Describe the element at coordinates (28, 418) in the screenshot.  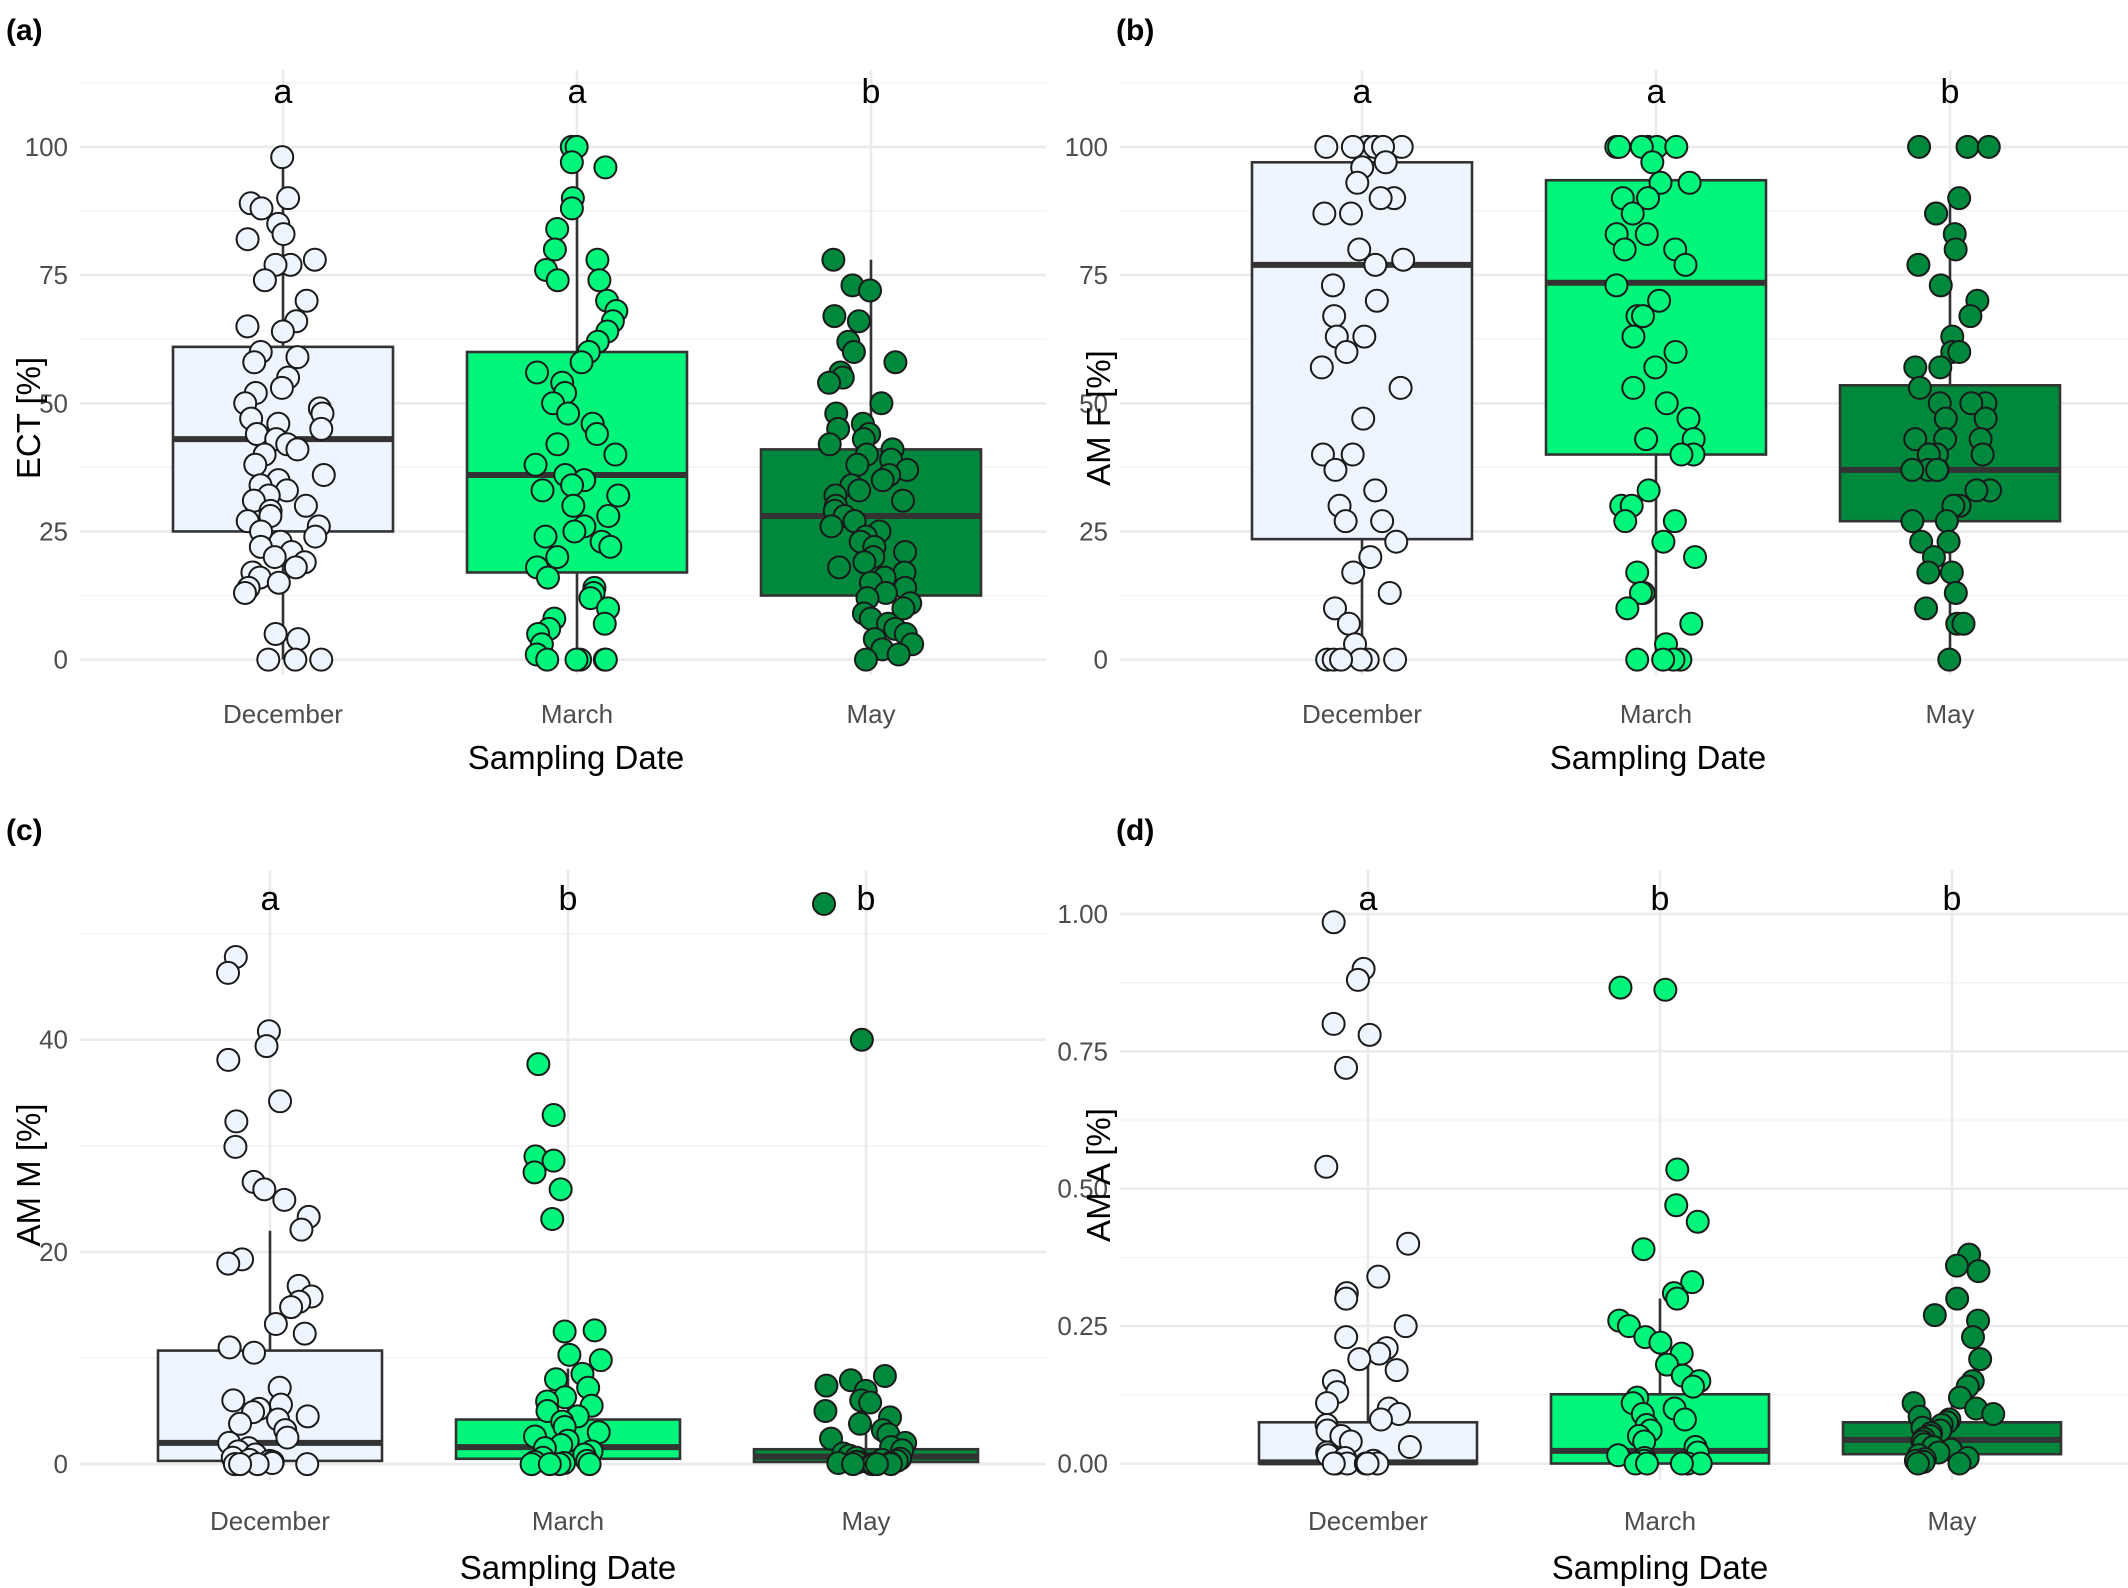
I see `panel-a-y-axis-title: ECT [%]` at that location.